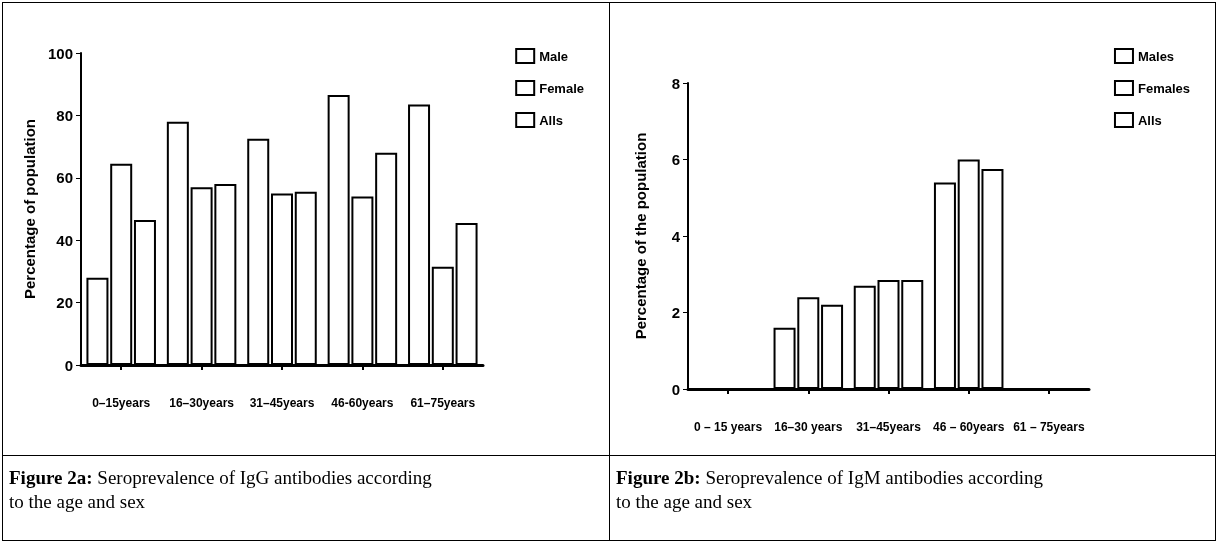 Image resolution: width=1218 pixels, height=543 pixels. Describe the element at coordinates (121, 403) in the screenshot. I see `x-tick-label: 0–15years` at that location.